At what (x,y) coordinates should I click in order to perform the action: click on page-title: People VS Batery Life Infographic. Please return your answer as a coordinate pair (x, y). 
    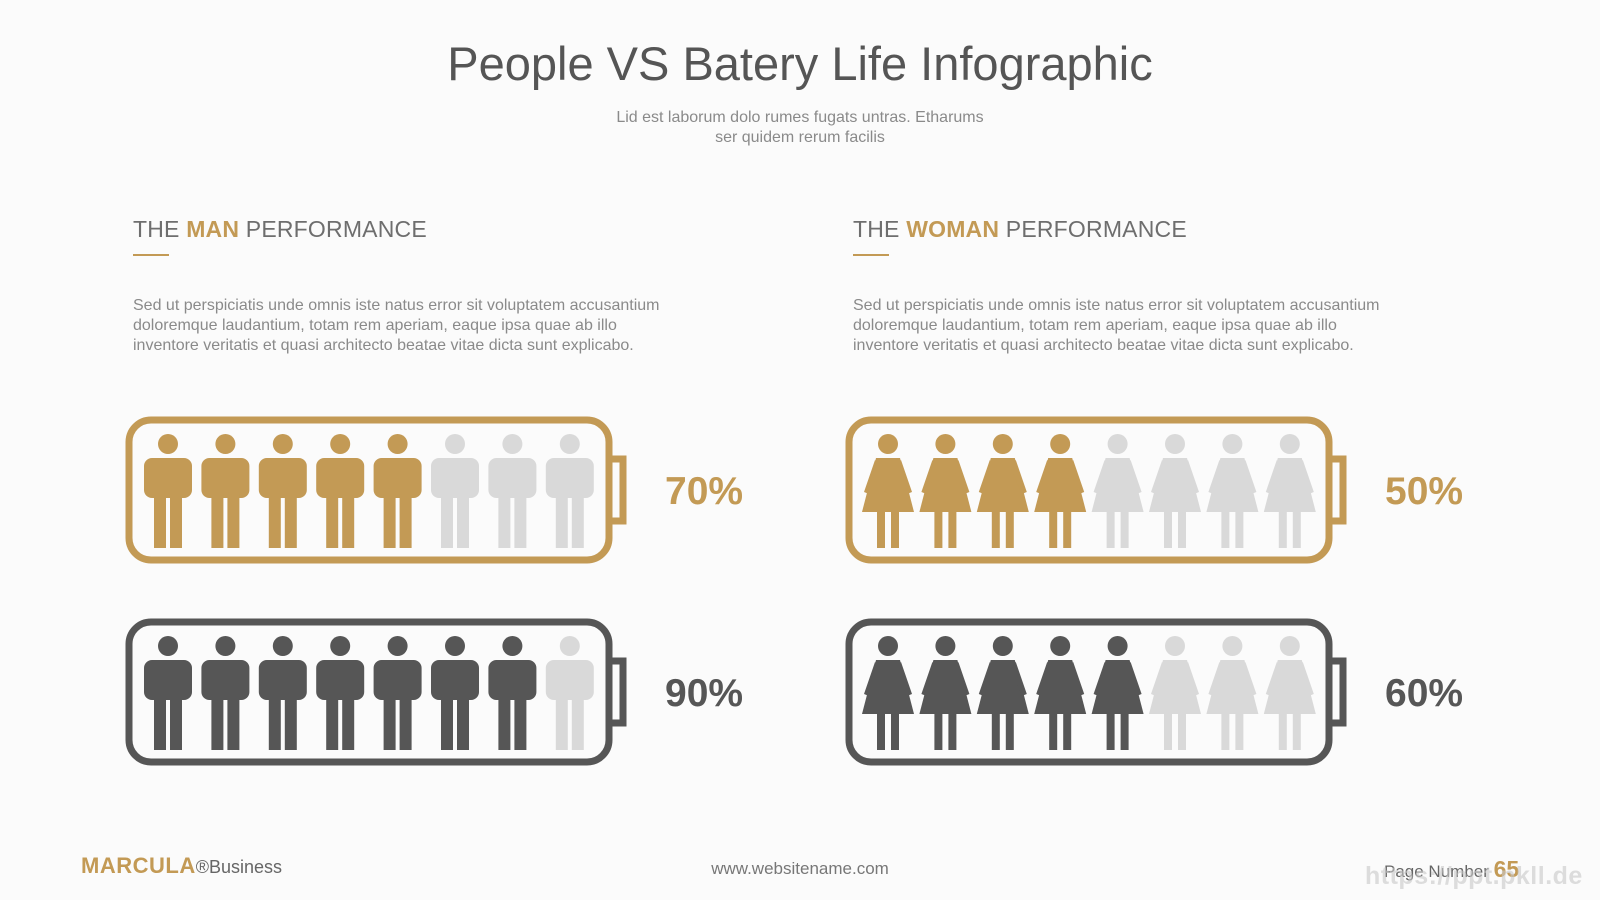
    Looking at the image, I should click on (800, 63).